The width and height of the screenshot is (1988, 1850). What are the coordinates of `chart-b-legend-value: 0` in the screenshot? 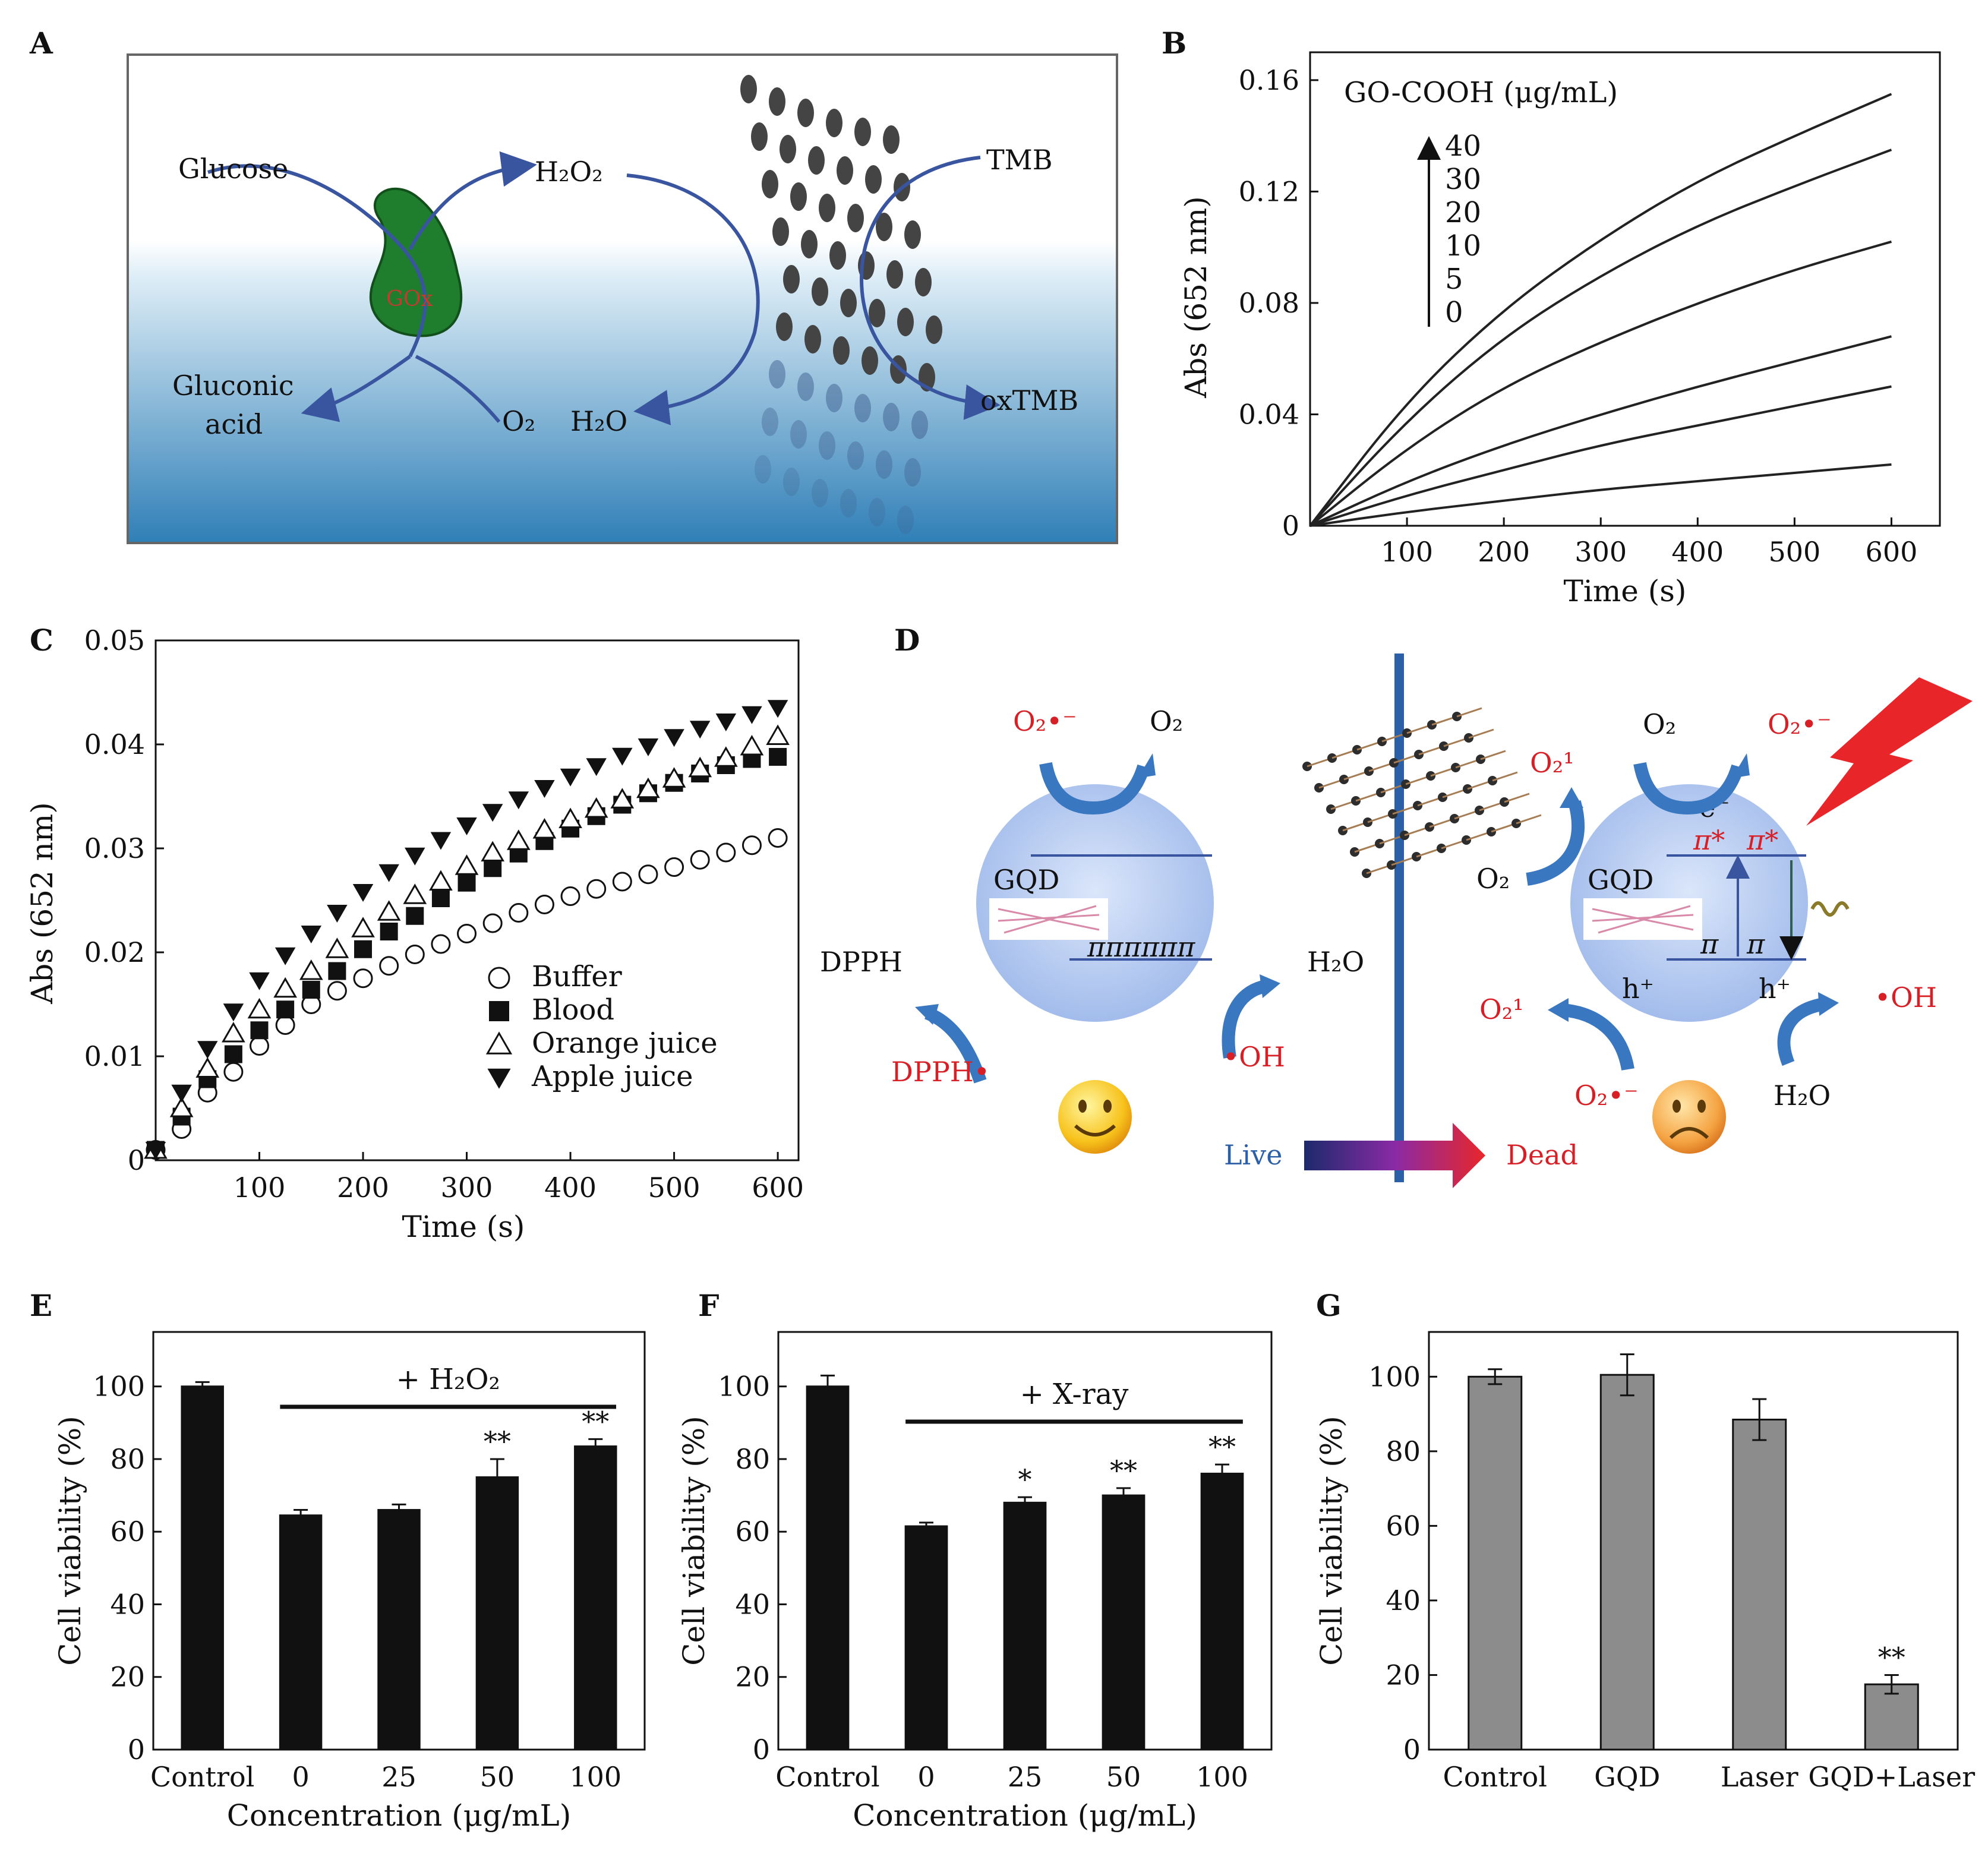 It's located at (1454, 312).